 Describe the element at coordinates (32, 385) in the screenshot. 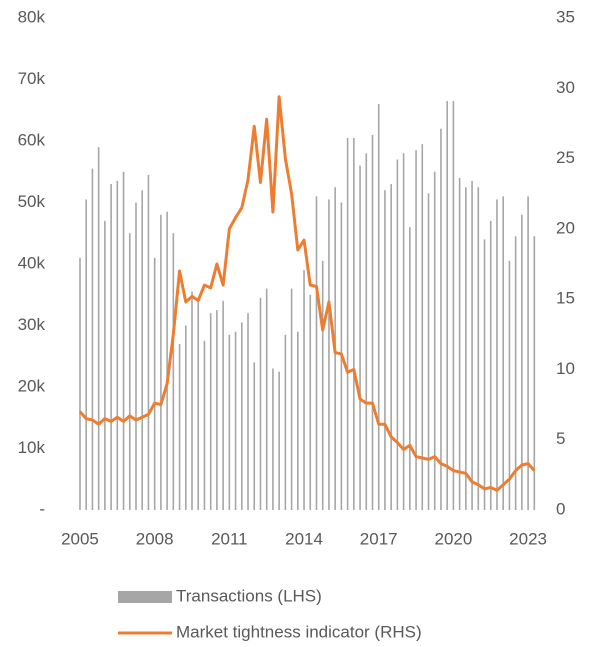

I see `y-tick-label: 20k` at that location.